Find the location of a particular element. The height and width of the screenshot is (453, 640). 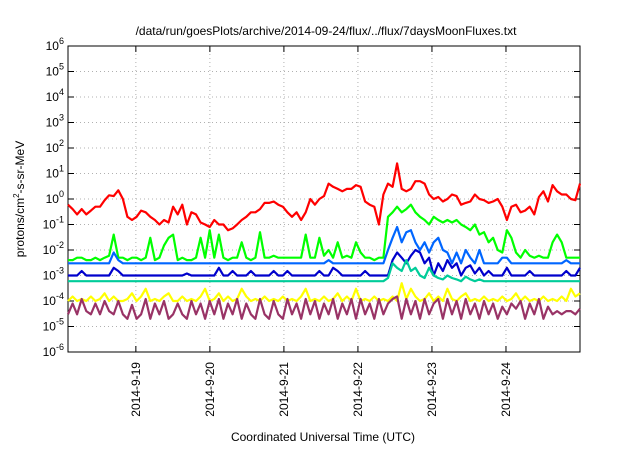

y-axis-label-text: protons/cm2-s-sr-MeV is located at coordinates (19, 199).